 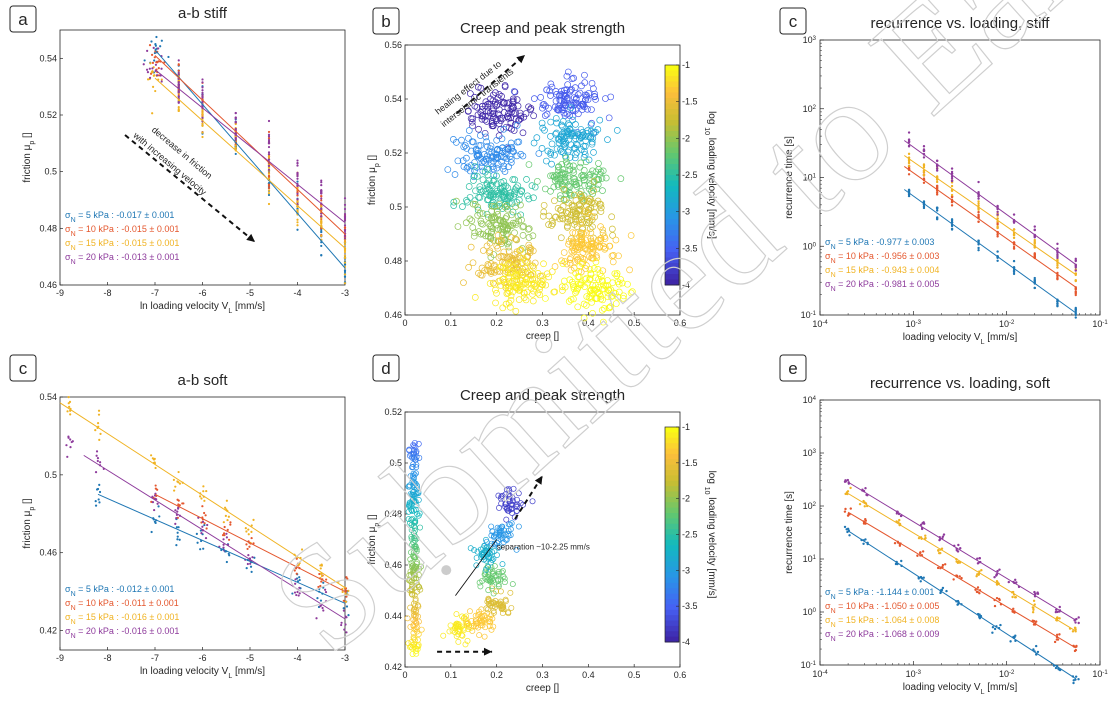 What do you see at coordinates (48, 115) in the screenshot?
I see `y-tick-label: 0.52` at bounding box center [48, 115].